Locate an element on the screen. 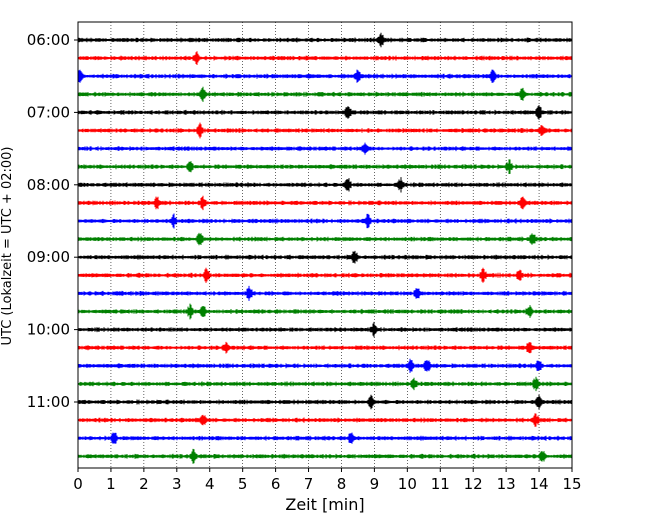 The height and width of the screenshot is (520, 650). x-axis-ticks: 0 1 2 3 4 5 6 7 8 9 10 11 12 13 14 15 is located at coordinates (327, 480).